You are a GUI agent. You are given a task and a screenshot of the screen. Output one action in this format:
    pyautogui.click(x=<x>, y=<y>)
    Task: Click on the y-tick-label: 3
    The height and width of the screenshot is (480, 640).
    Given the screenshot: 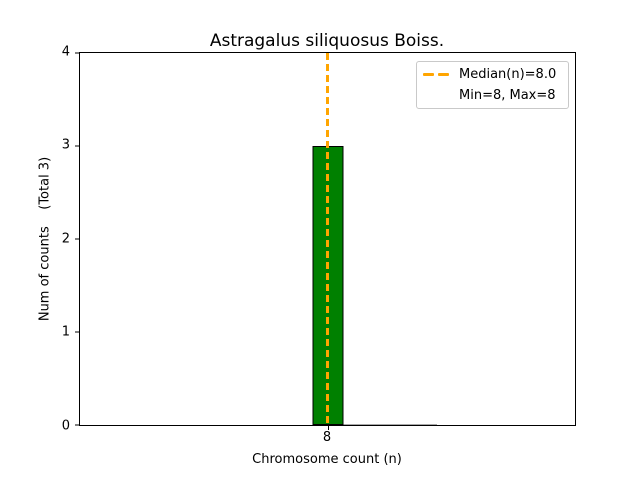 What is the action you would take?
    pyautogui.click(x=65, y=145)
    